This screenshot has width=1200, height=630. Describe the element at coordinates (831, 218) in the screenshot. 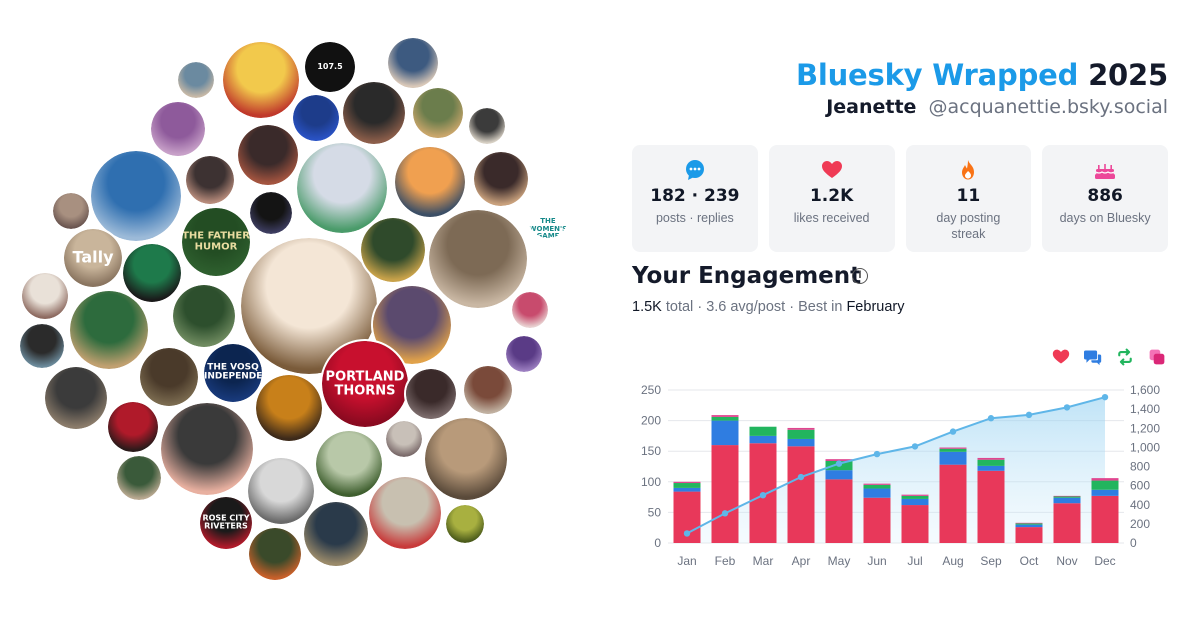

I see `stat-label: likes received` at that location.